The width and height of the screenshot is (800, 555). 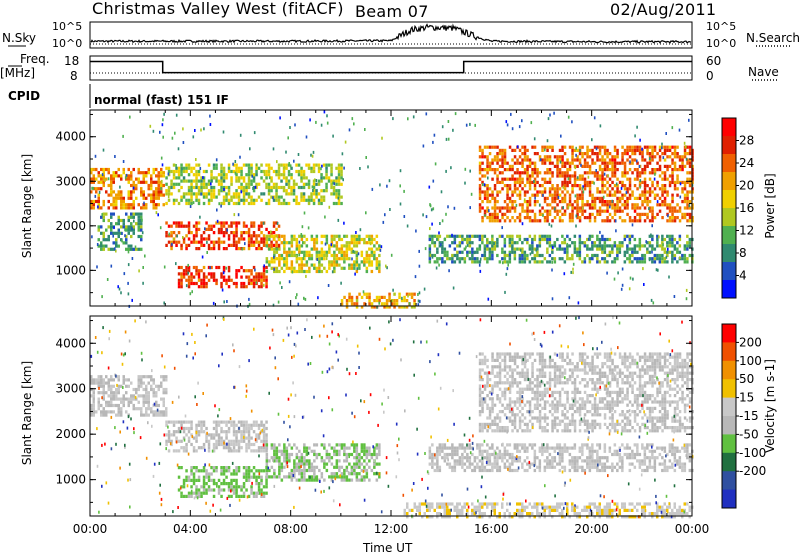 What do you see at coordinates (729, 289) in the screenshot?
I see `power-colorbar-band` at bounding box center [729, 289].